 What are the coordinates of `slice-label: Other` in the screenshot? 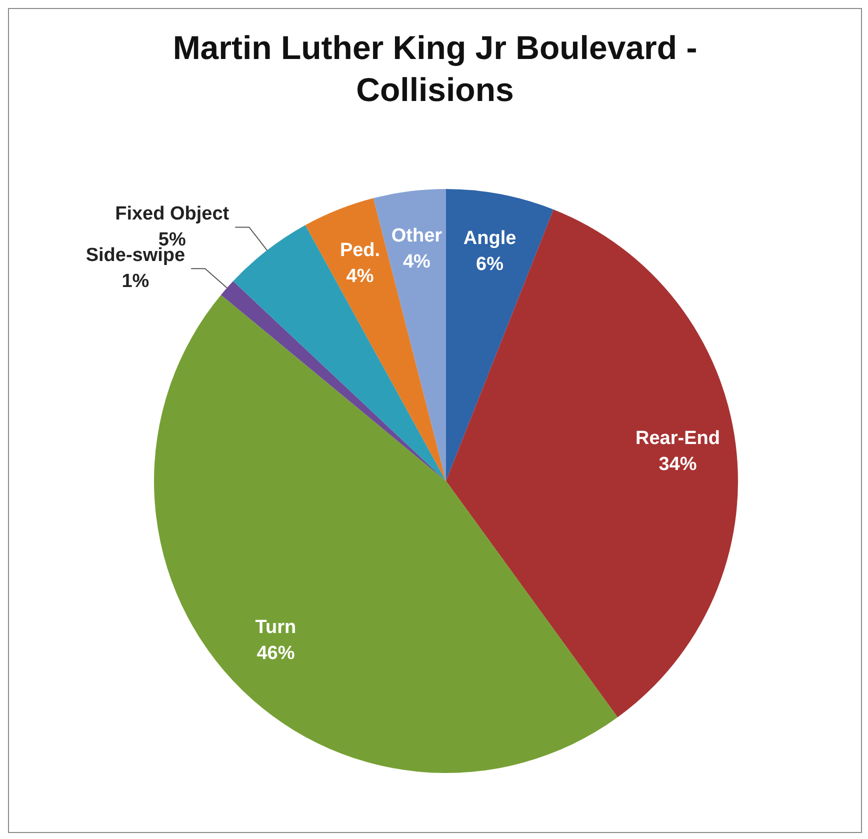 It's located at (417, 235).